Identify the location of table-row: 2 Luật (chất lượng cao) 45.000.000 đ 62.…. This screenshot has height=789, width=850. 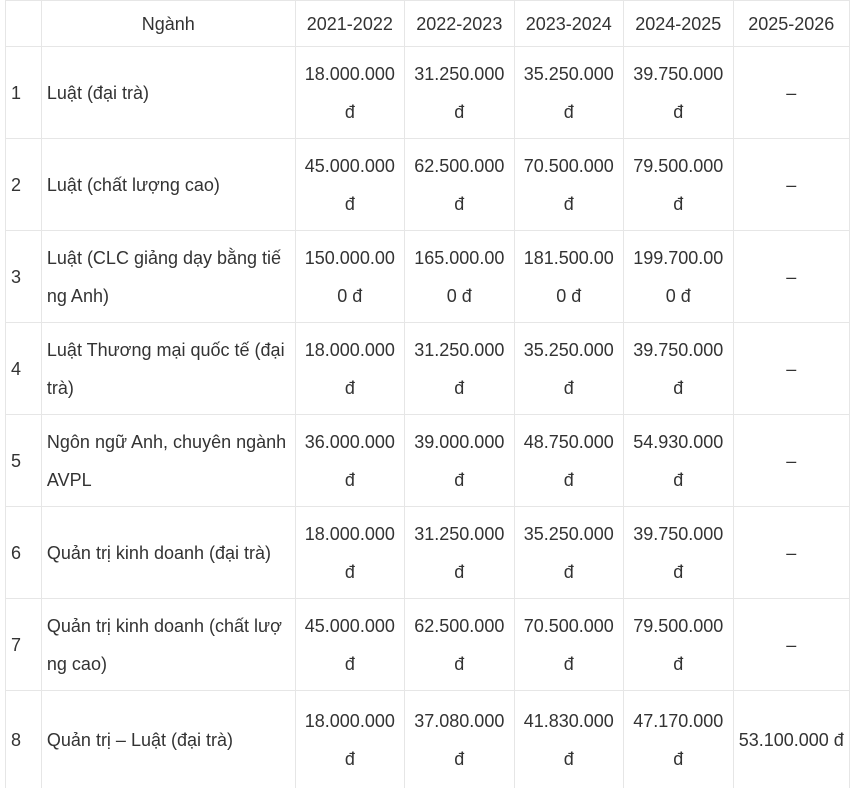
(427, 184).